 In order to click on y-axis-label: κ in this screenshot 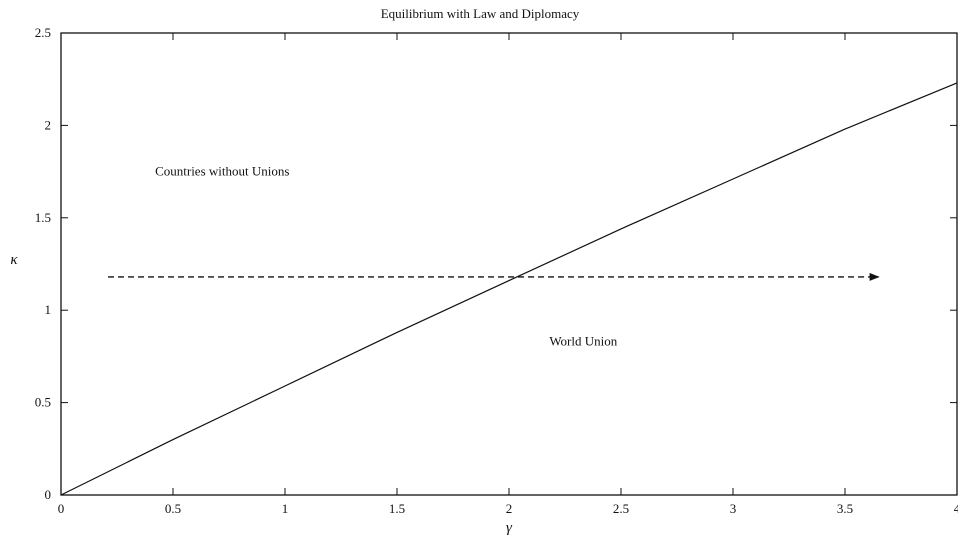, I will do `click(14, 260)`.